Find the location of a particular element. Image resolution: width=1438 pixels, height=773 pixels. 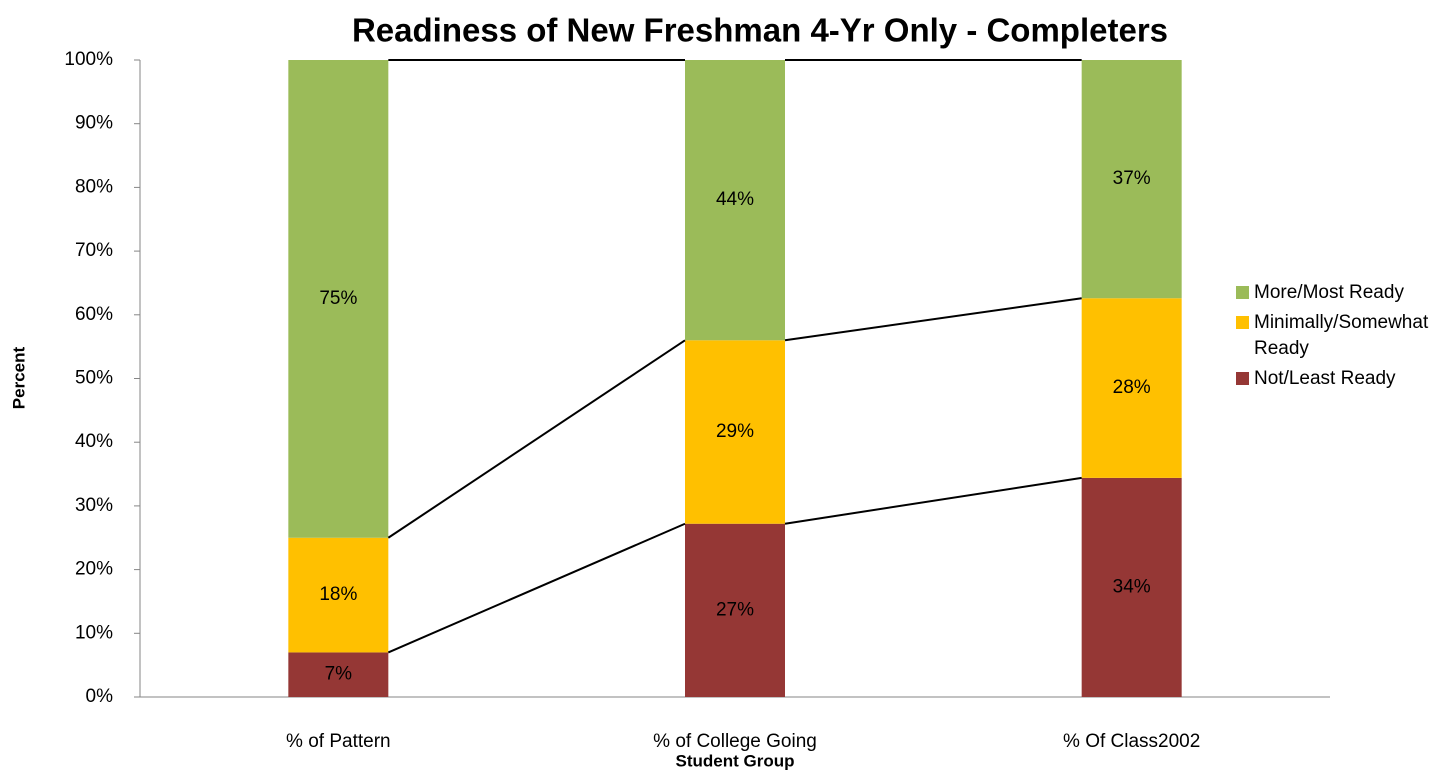

x-tick-label: % of College Going is located at coordinates (735, 741).